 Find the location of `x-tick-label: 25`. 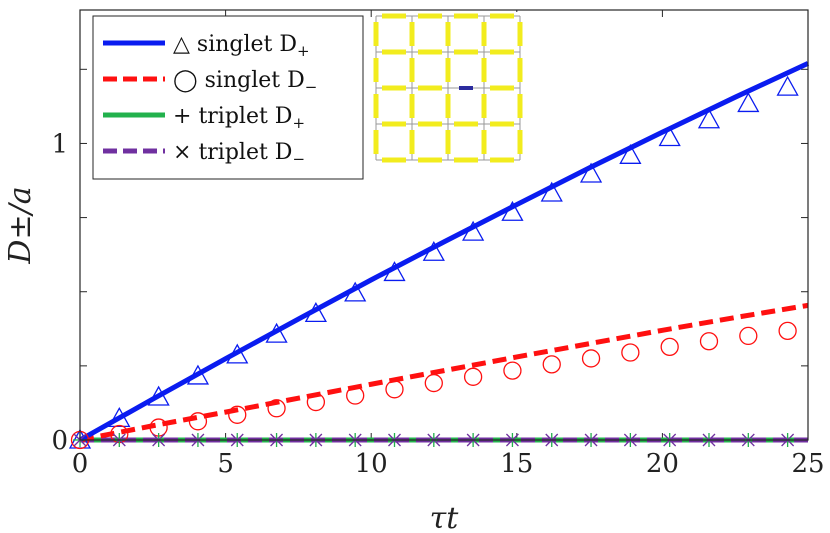

x-tick-label: 25 is located at coordinates (807, 464).